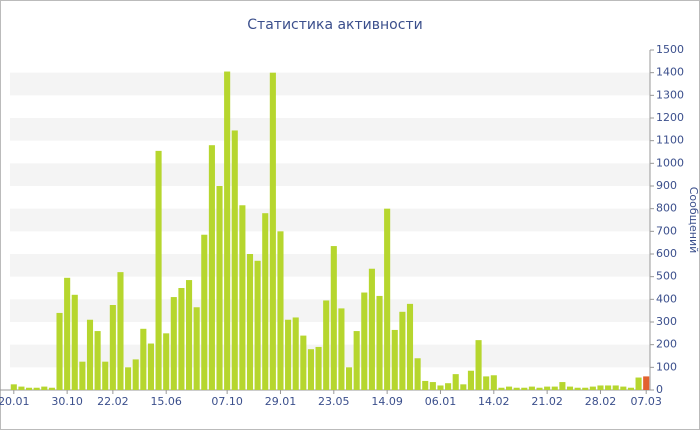 This screenshot has width=700, height=430. I want to click on x-tick-label: 07.10, so click(227, 401).